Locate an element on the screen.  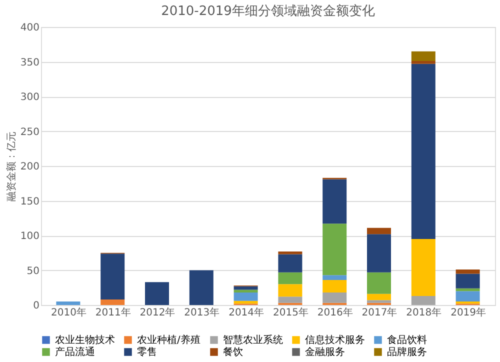
x-tick-label: 2015年 is located at coordinates (290, 312).